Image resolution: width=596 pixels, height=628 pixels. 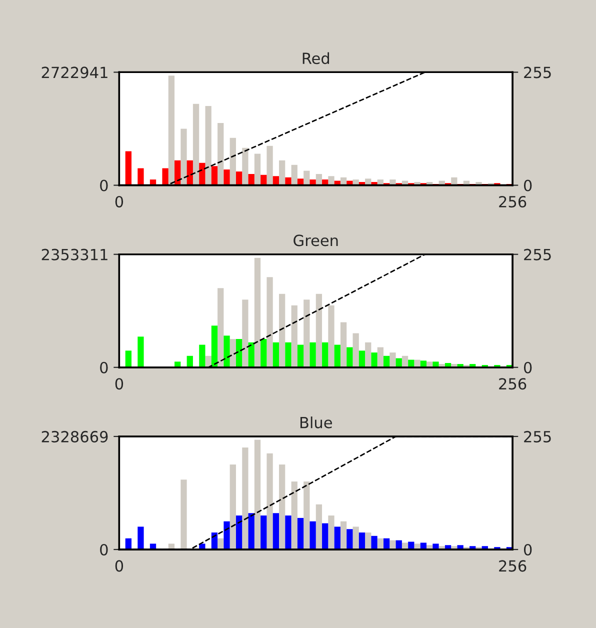 What do you see at coordinates (316, 58) in the screenshot?
I see `chart-title: Red` at bounding box center [316, 58].